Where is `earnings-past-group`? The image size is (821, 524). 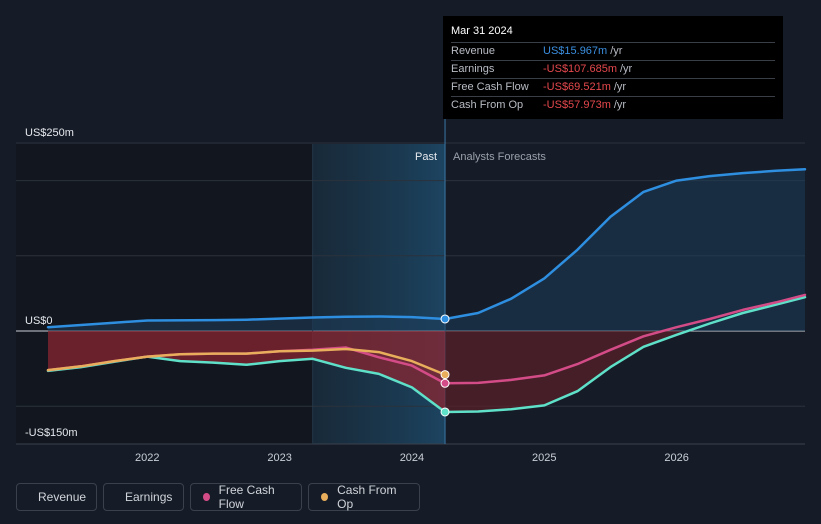
earnings-past-group is located at coordinates (247, 371).